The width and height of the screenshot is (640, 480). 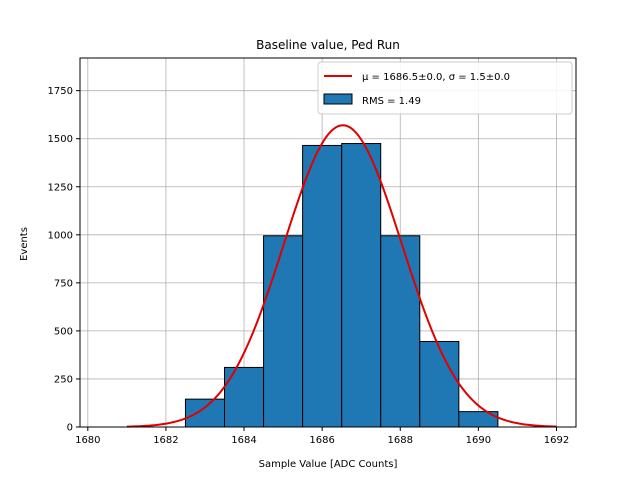 What do you see at coordinates (338, 99) in the screenshot?
I see `legend-bar-swatch` at bounding box center [338, 99].